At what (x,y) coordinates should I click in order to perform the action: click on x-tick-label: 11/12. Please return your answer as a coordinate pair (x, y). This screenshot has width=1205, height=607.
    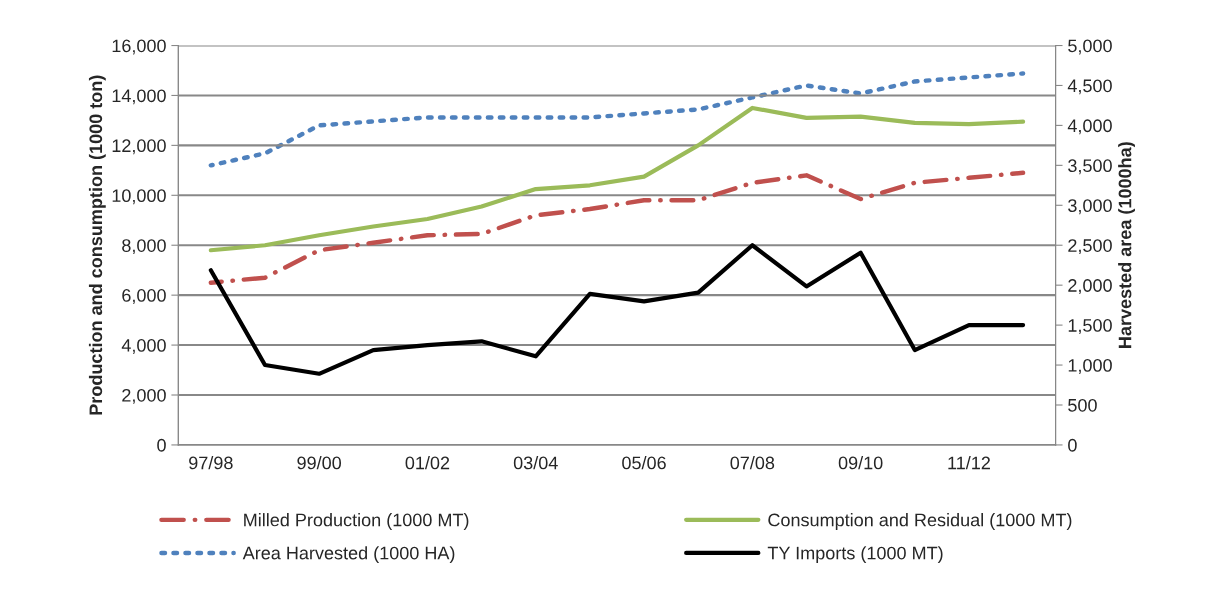
    Looking at the image, I should click on (969, 463).